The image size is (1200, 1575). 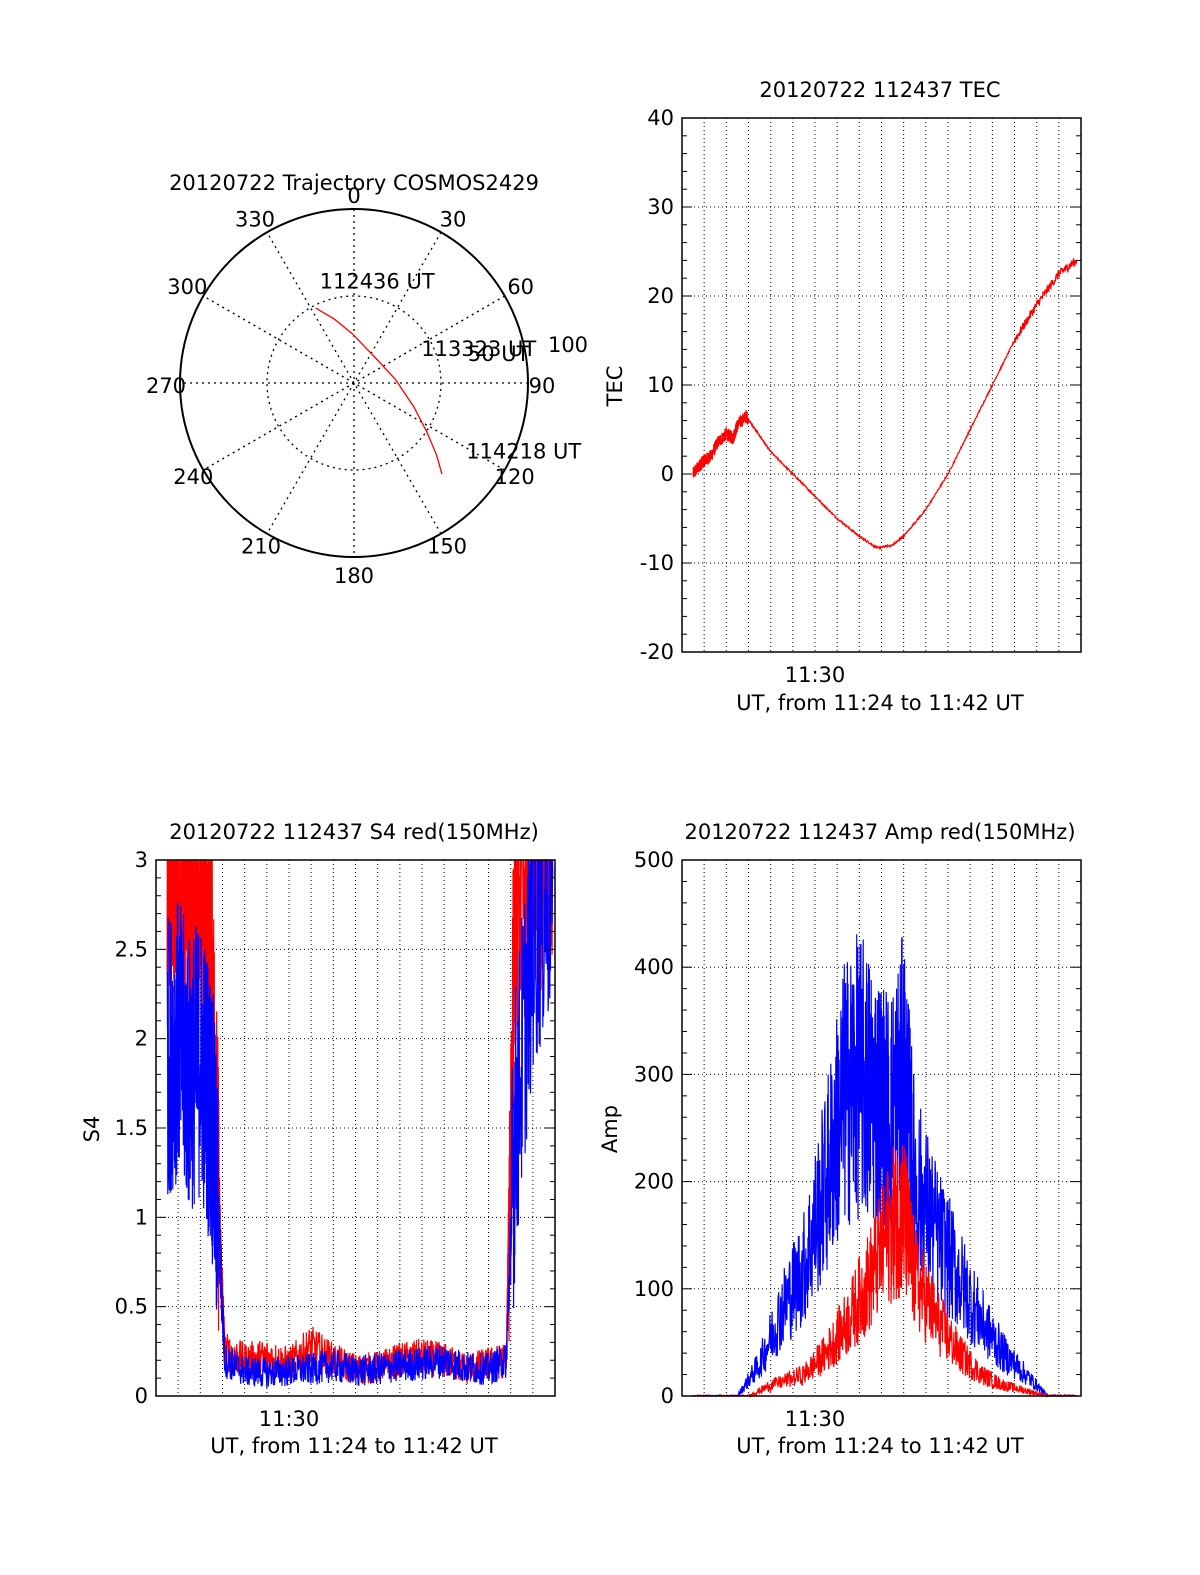 What do you see at coordinates (499, 354) in the screenshot?
I see `trajectory-annotation: 50 UT` at bounding box center [499, 354].